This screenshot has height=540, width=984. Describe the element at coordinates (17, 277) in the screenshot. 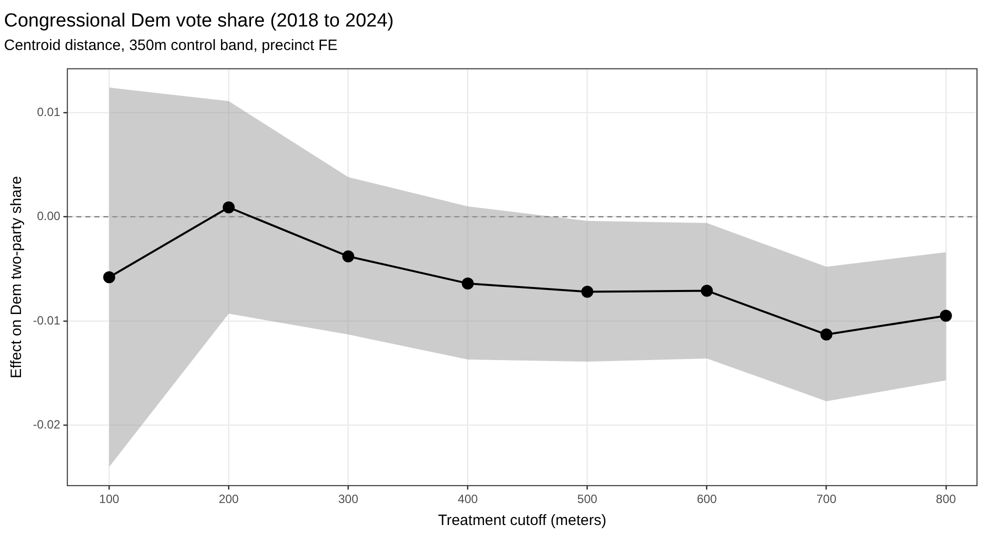

I see `y-axis-title: Effect on Dem two-party share` at that location.